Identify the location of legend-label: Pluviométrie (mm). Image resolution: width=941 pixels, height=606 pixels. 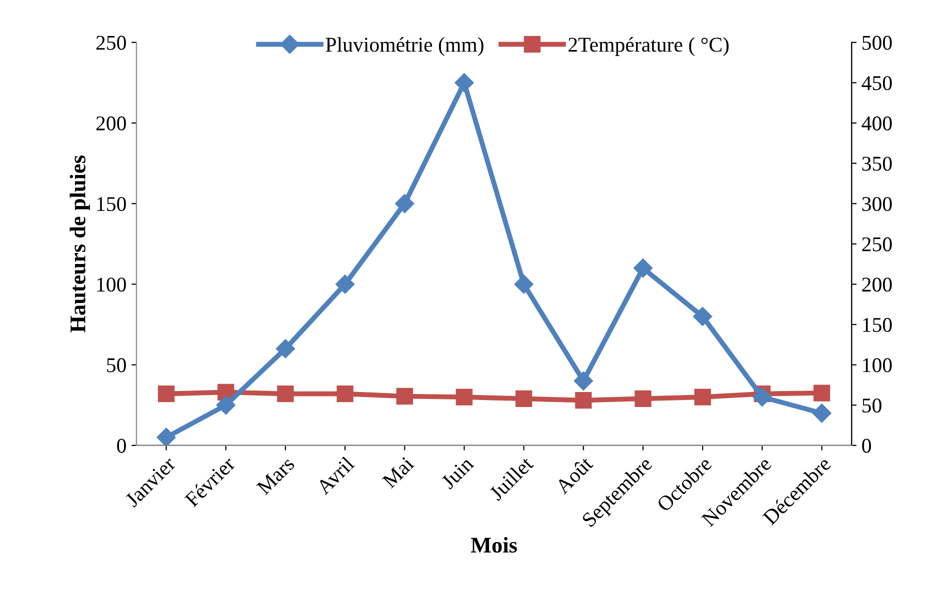
(405, 46).